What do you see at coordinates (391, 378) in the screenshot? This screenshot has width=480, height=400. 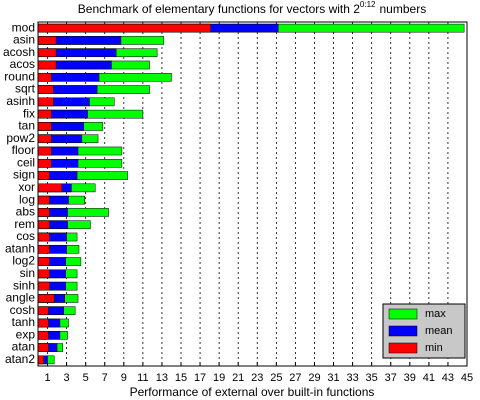 I see `x-tick-label: 37` at bounding box center [391, 378].